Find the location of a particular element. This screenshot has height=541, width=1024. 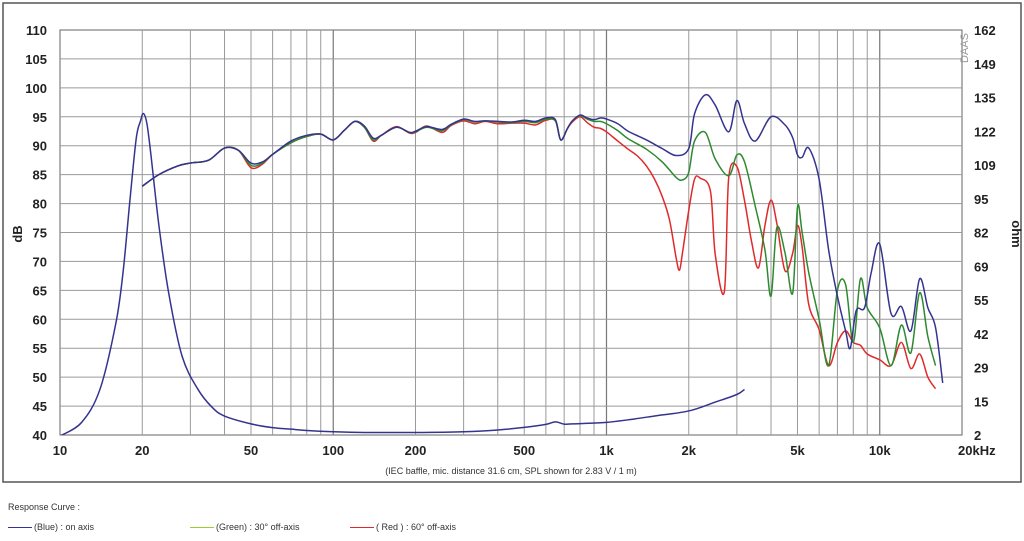

y-tick-label: 100 is located at coordinates (36, 88).